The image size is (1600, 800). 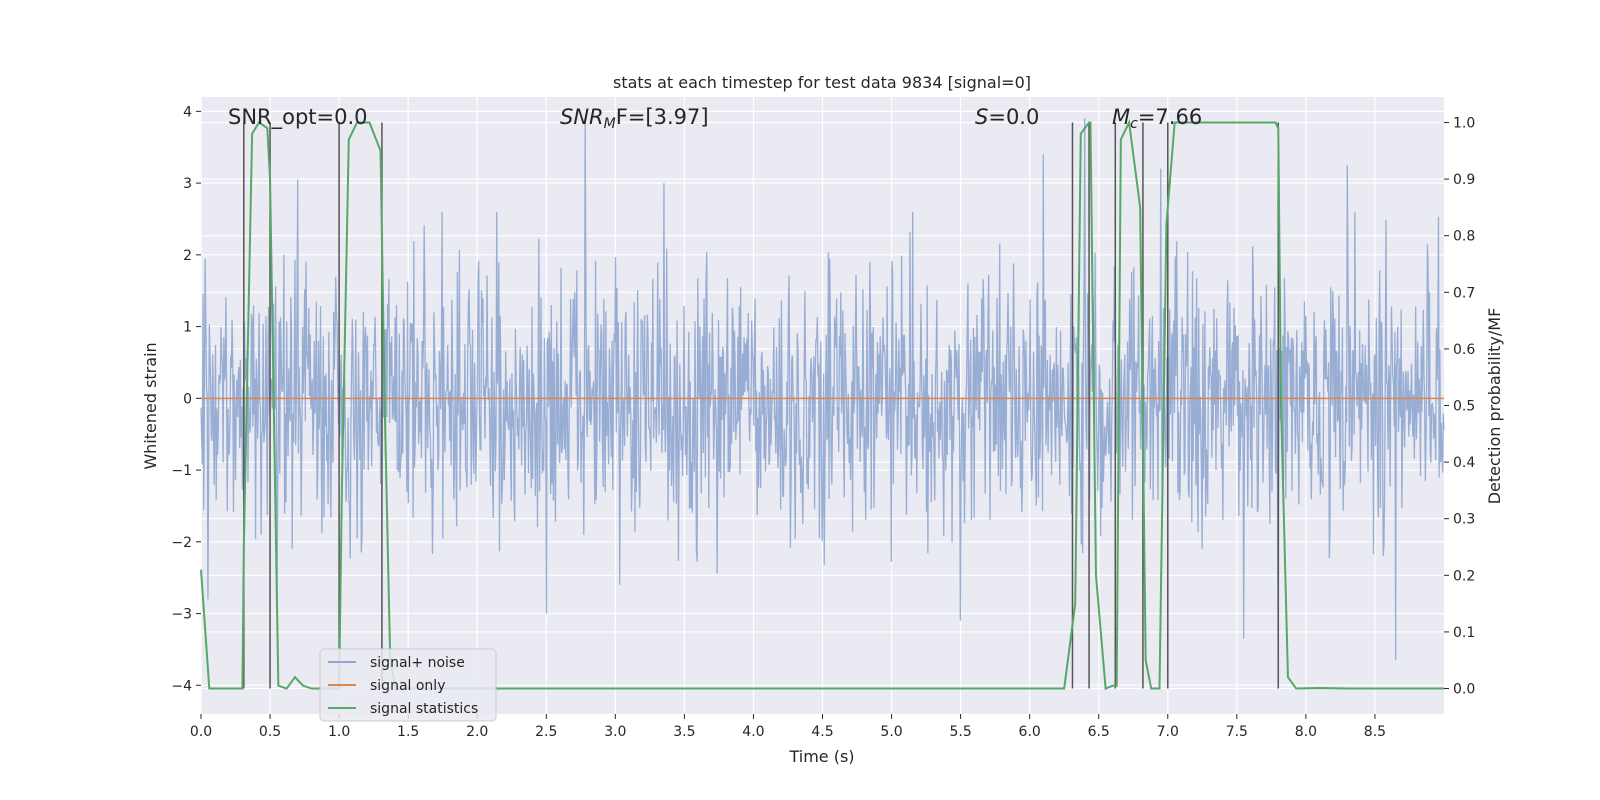 What do you see at coordinates (1464, 350) in the screenshot?
I see `y-tick-label-right: 0.6` at bounding box center [1464, 350].